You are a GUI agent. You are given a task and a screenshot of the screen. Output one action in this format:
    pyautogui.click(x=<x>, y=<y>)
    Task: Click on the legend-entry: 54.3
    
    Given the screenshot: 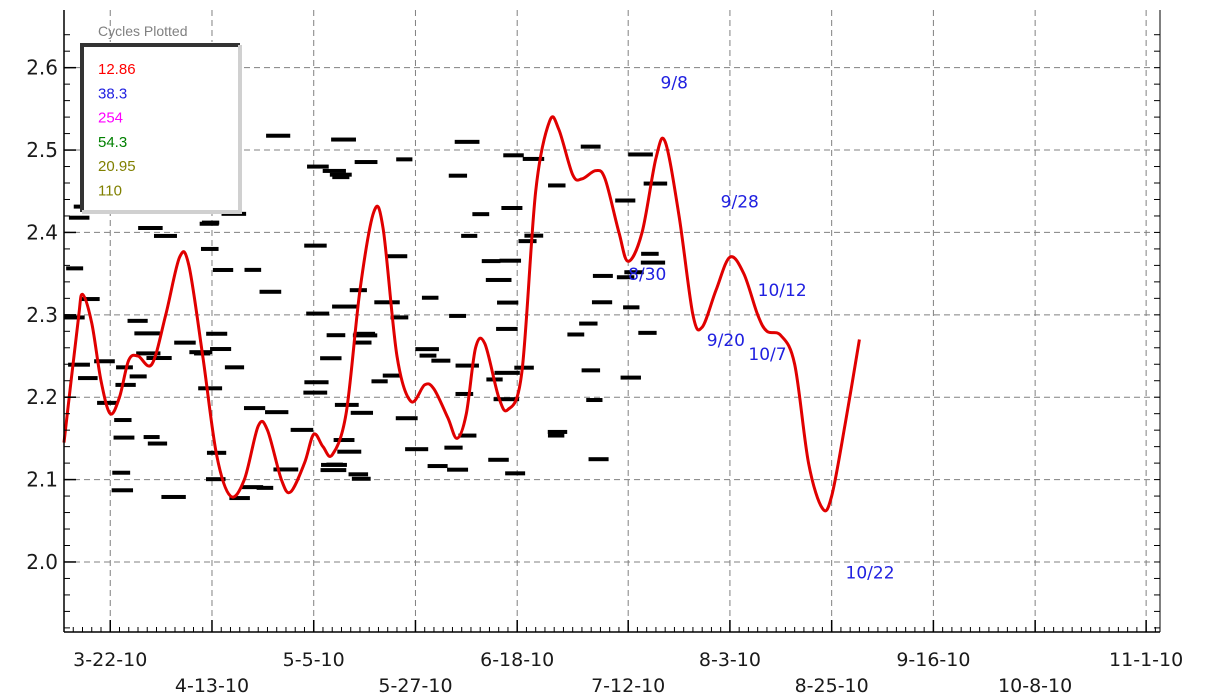 What is the action you would take?
    pyautogui.click(x=112, y=142)
    